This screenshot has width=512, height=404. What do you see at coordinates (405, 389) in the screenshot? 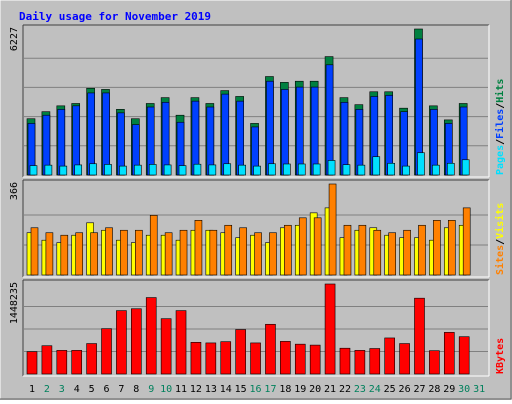
I see `x-tick-label: 26` at bounding box center [405, 389].